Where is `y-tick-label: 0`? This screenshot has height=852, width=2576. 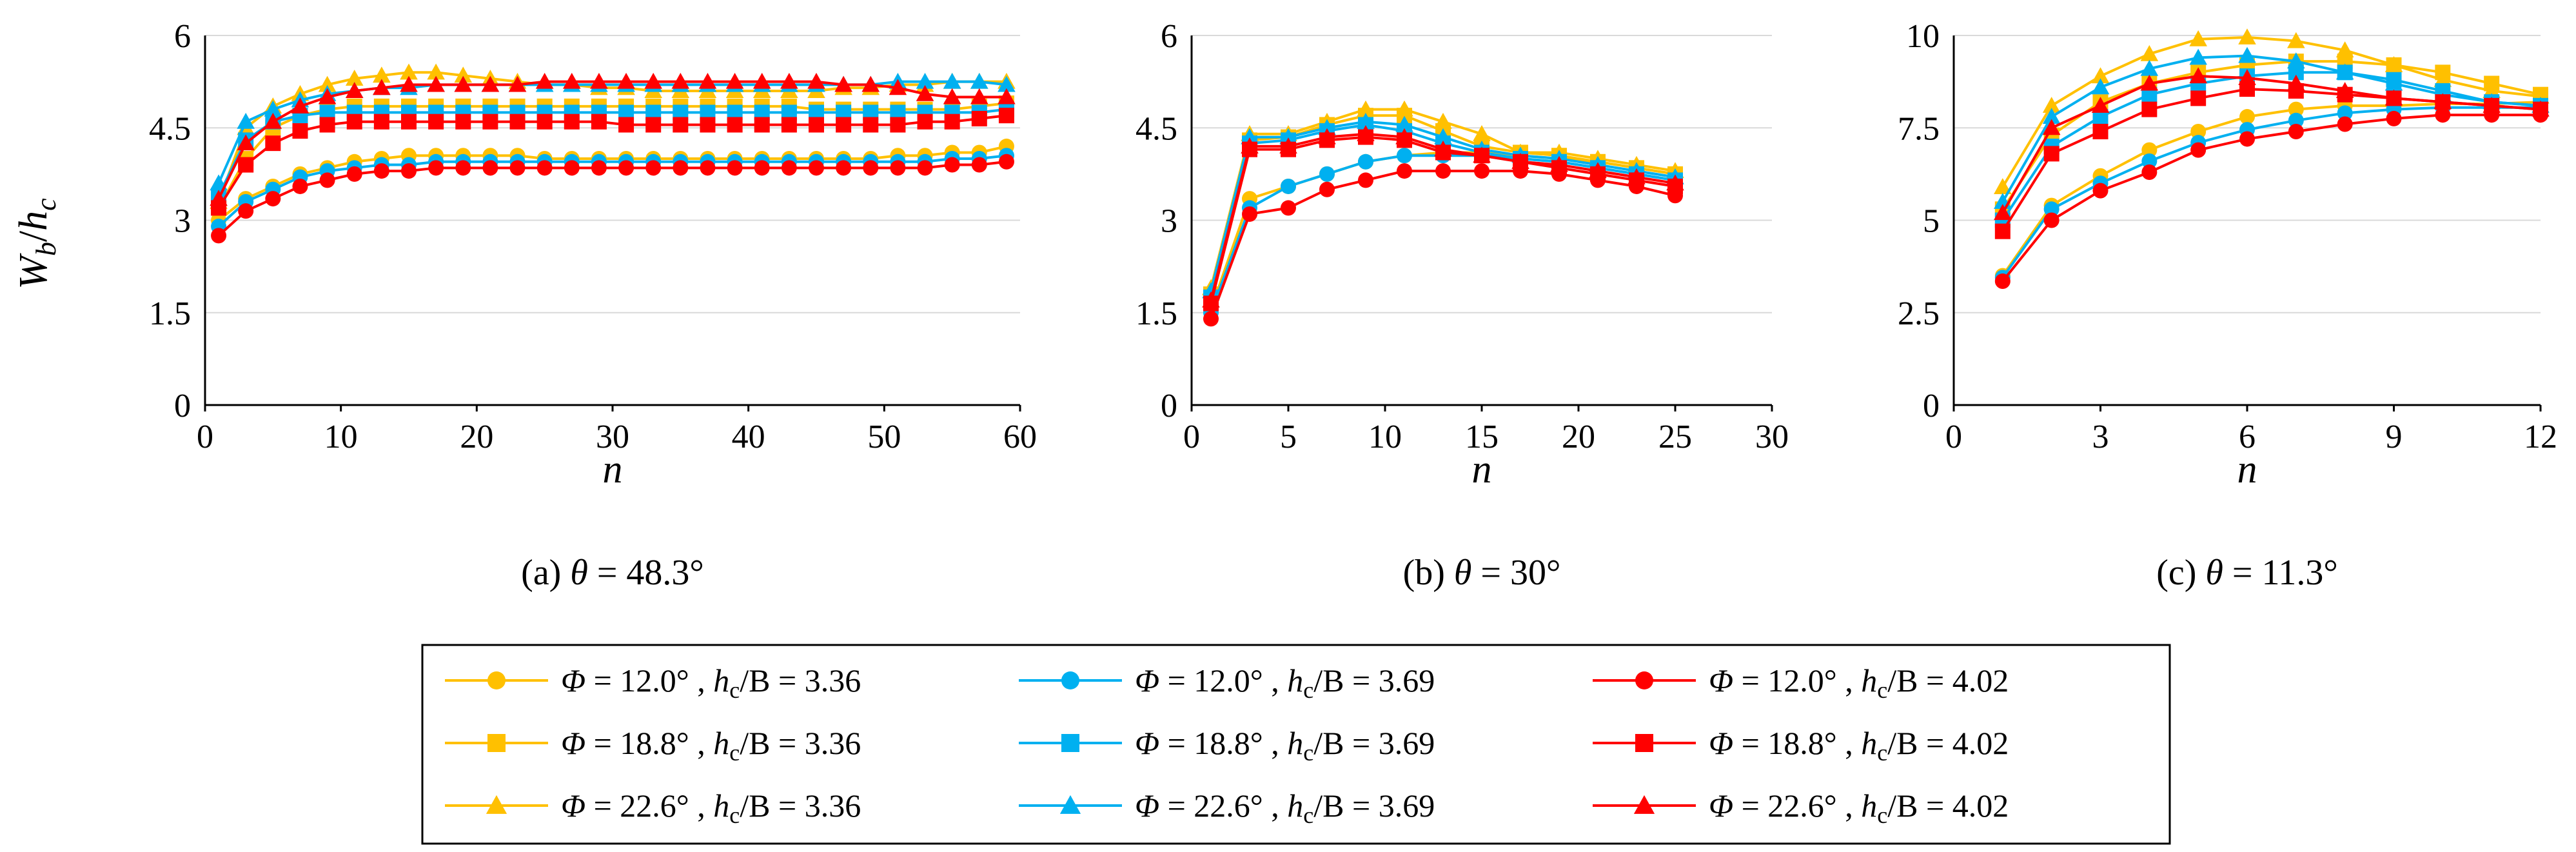
y-tick-label: 0 is located at coordinates (1931, 406).